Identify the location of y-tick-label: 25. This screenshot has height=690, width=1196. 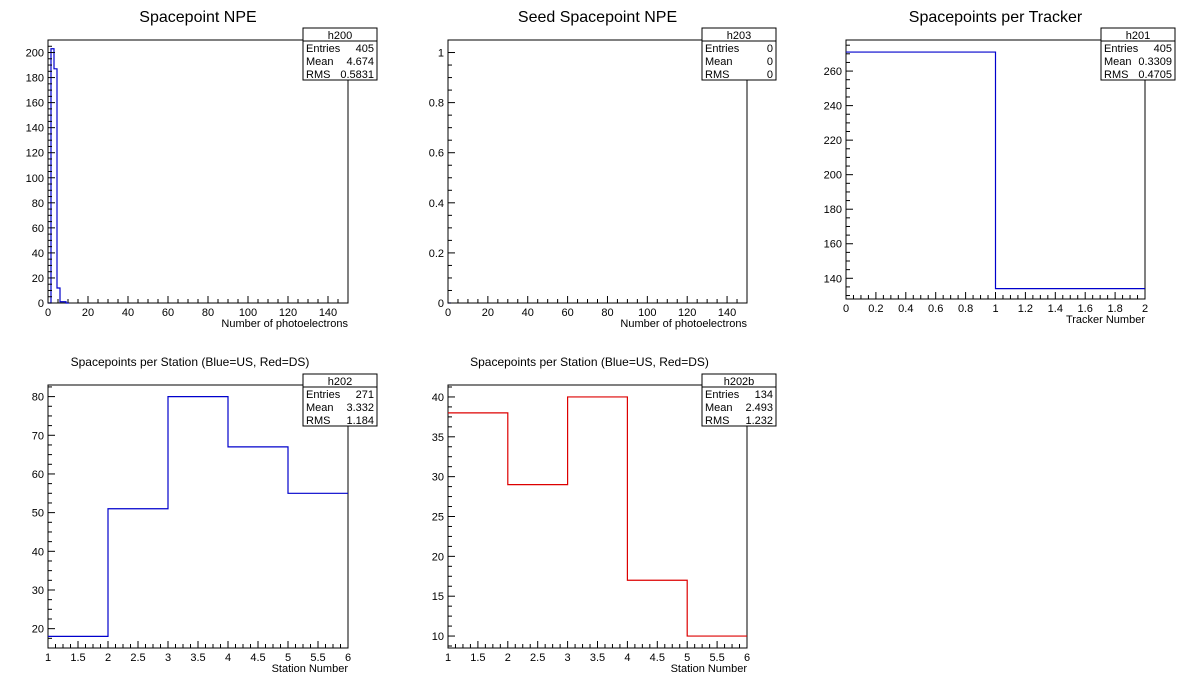
(438, 518).